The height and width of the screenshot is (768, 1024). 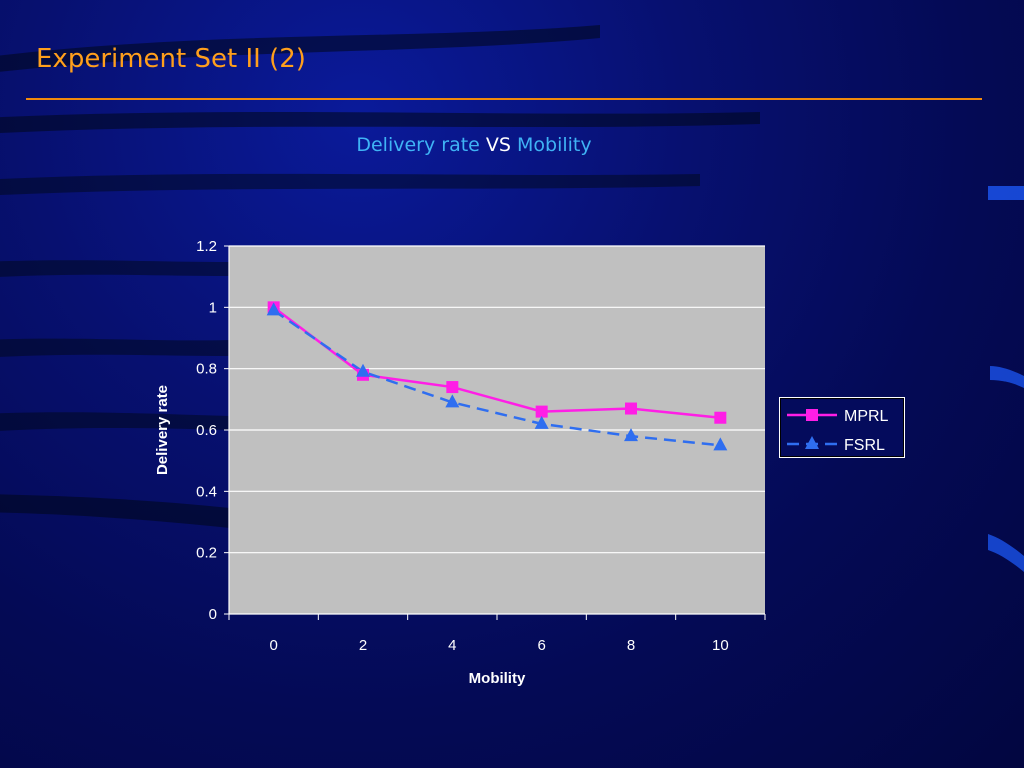 What do you see at coordinates (496, 362) in the screenshot?
I see `series-line-mprl` at bounding box center [496, 362].